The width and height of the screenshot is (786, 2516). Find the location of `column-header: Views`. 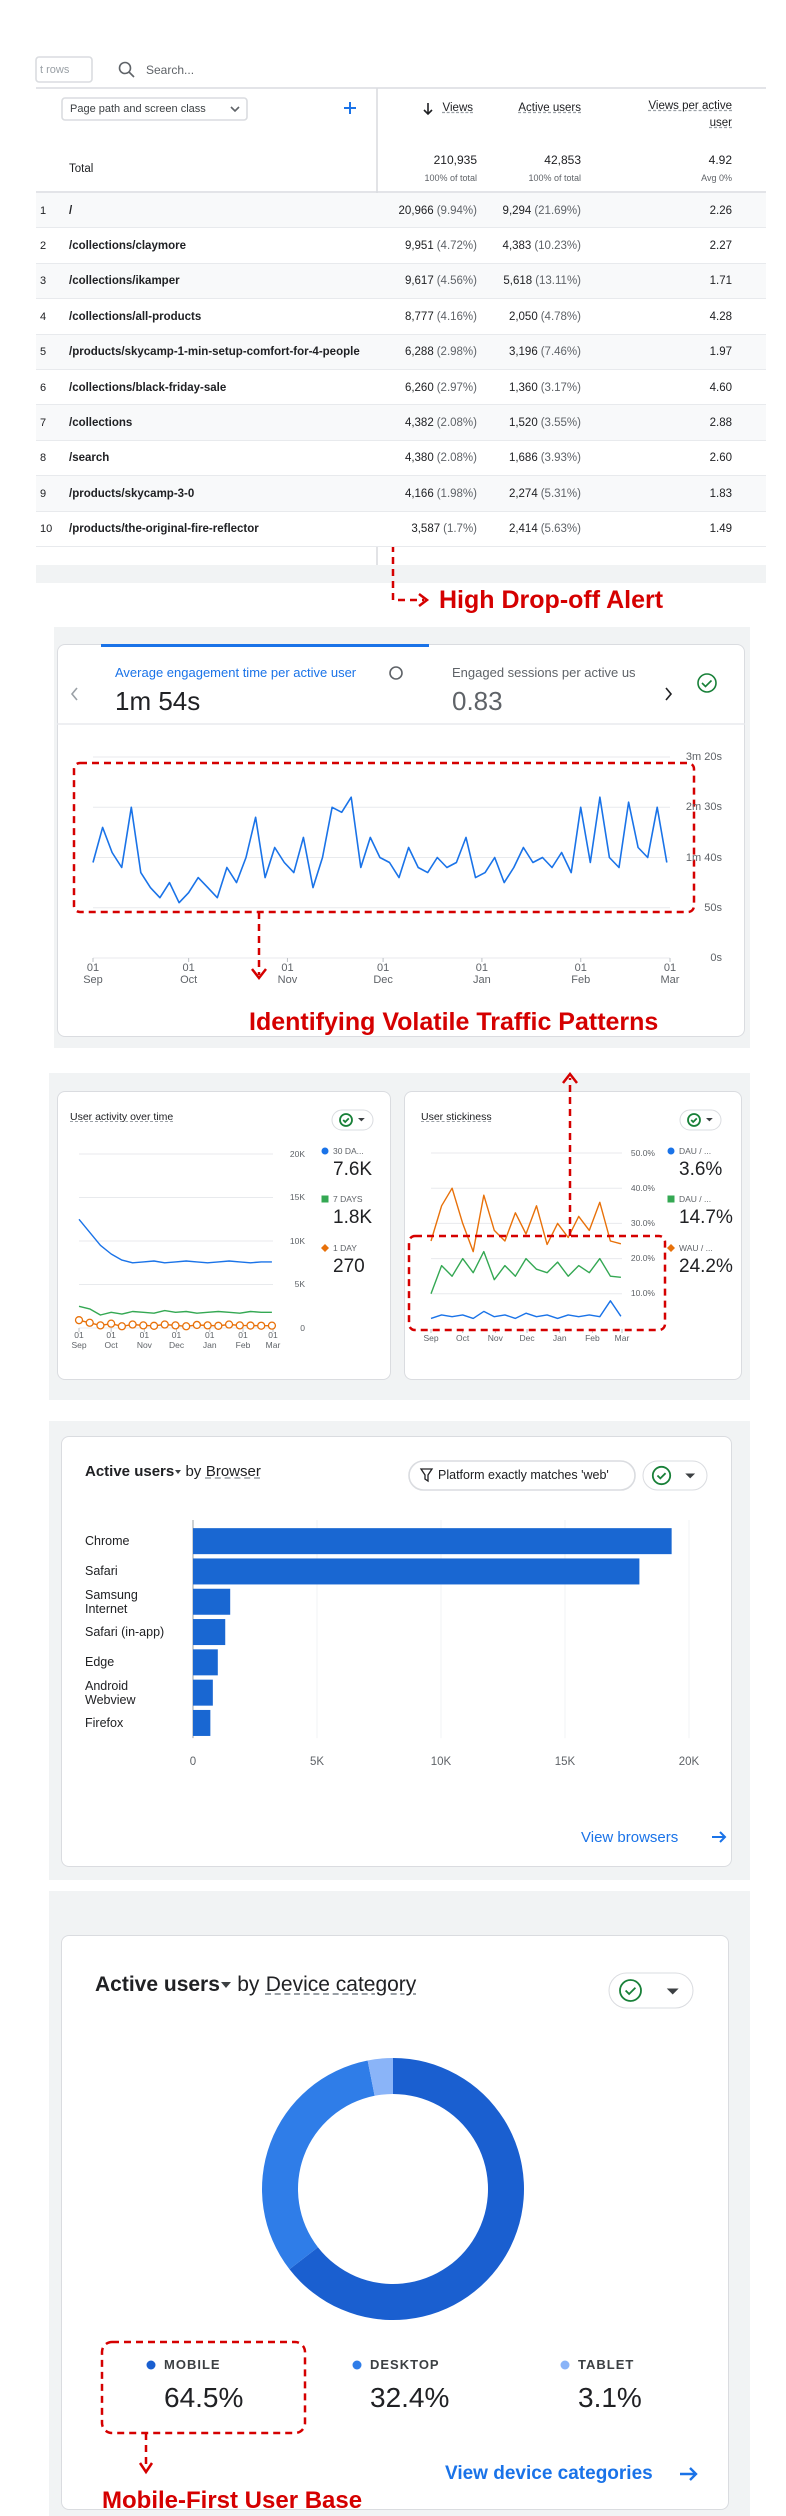

column-header: Views is located at coordinates (457, 108).